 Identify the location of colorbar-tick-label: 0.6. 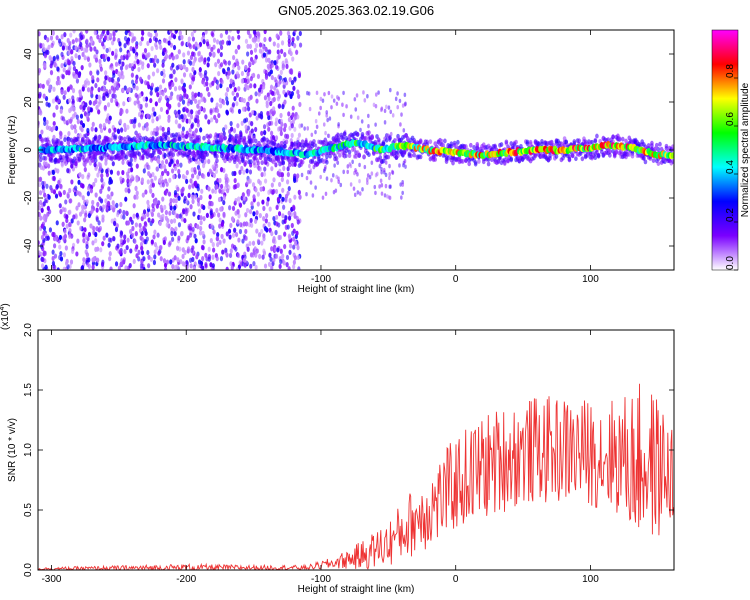
(730, 119).